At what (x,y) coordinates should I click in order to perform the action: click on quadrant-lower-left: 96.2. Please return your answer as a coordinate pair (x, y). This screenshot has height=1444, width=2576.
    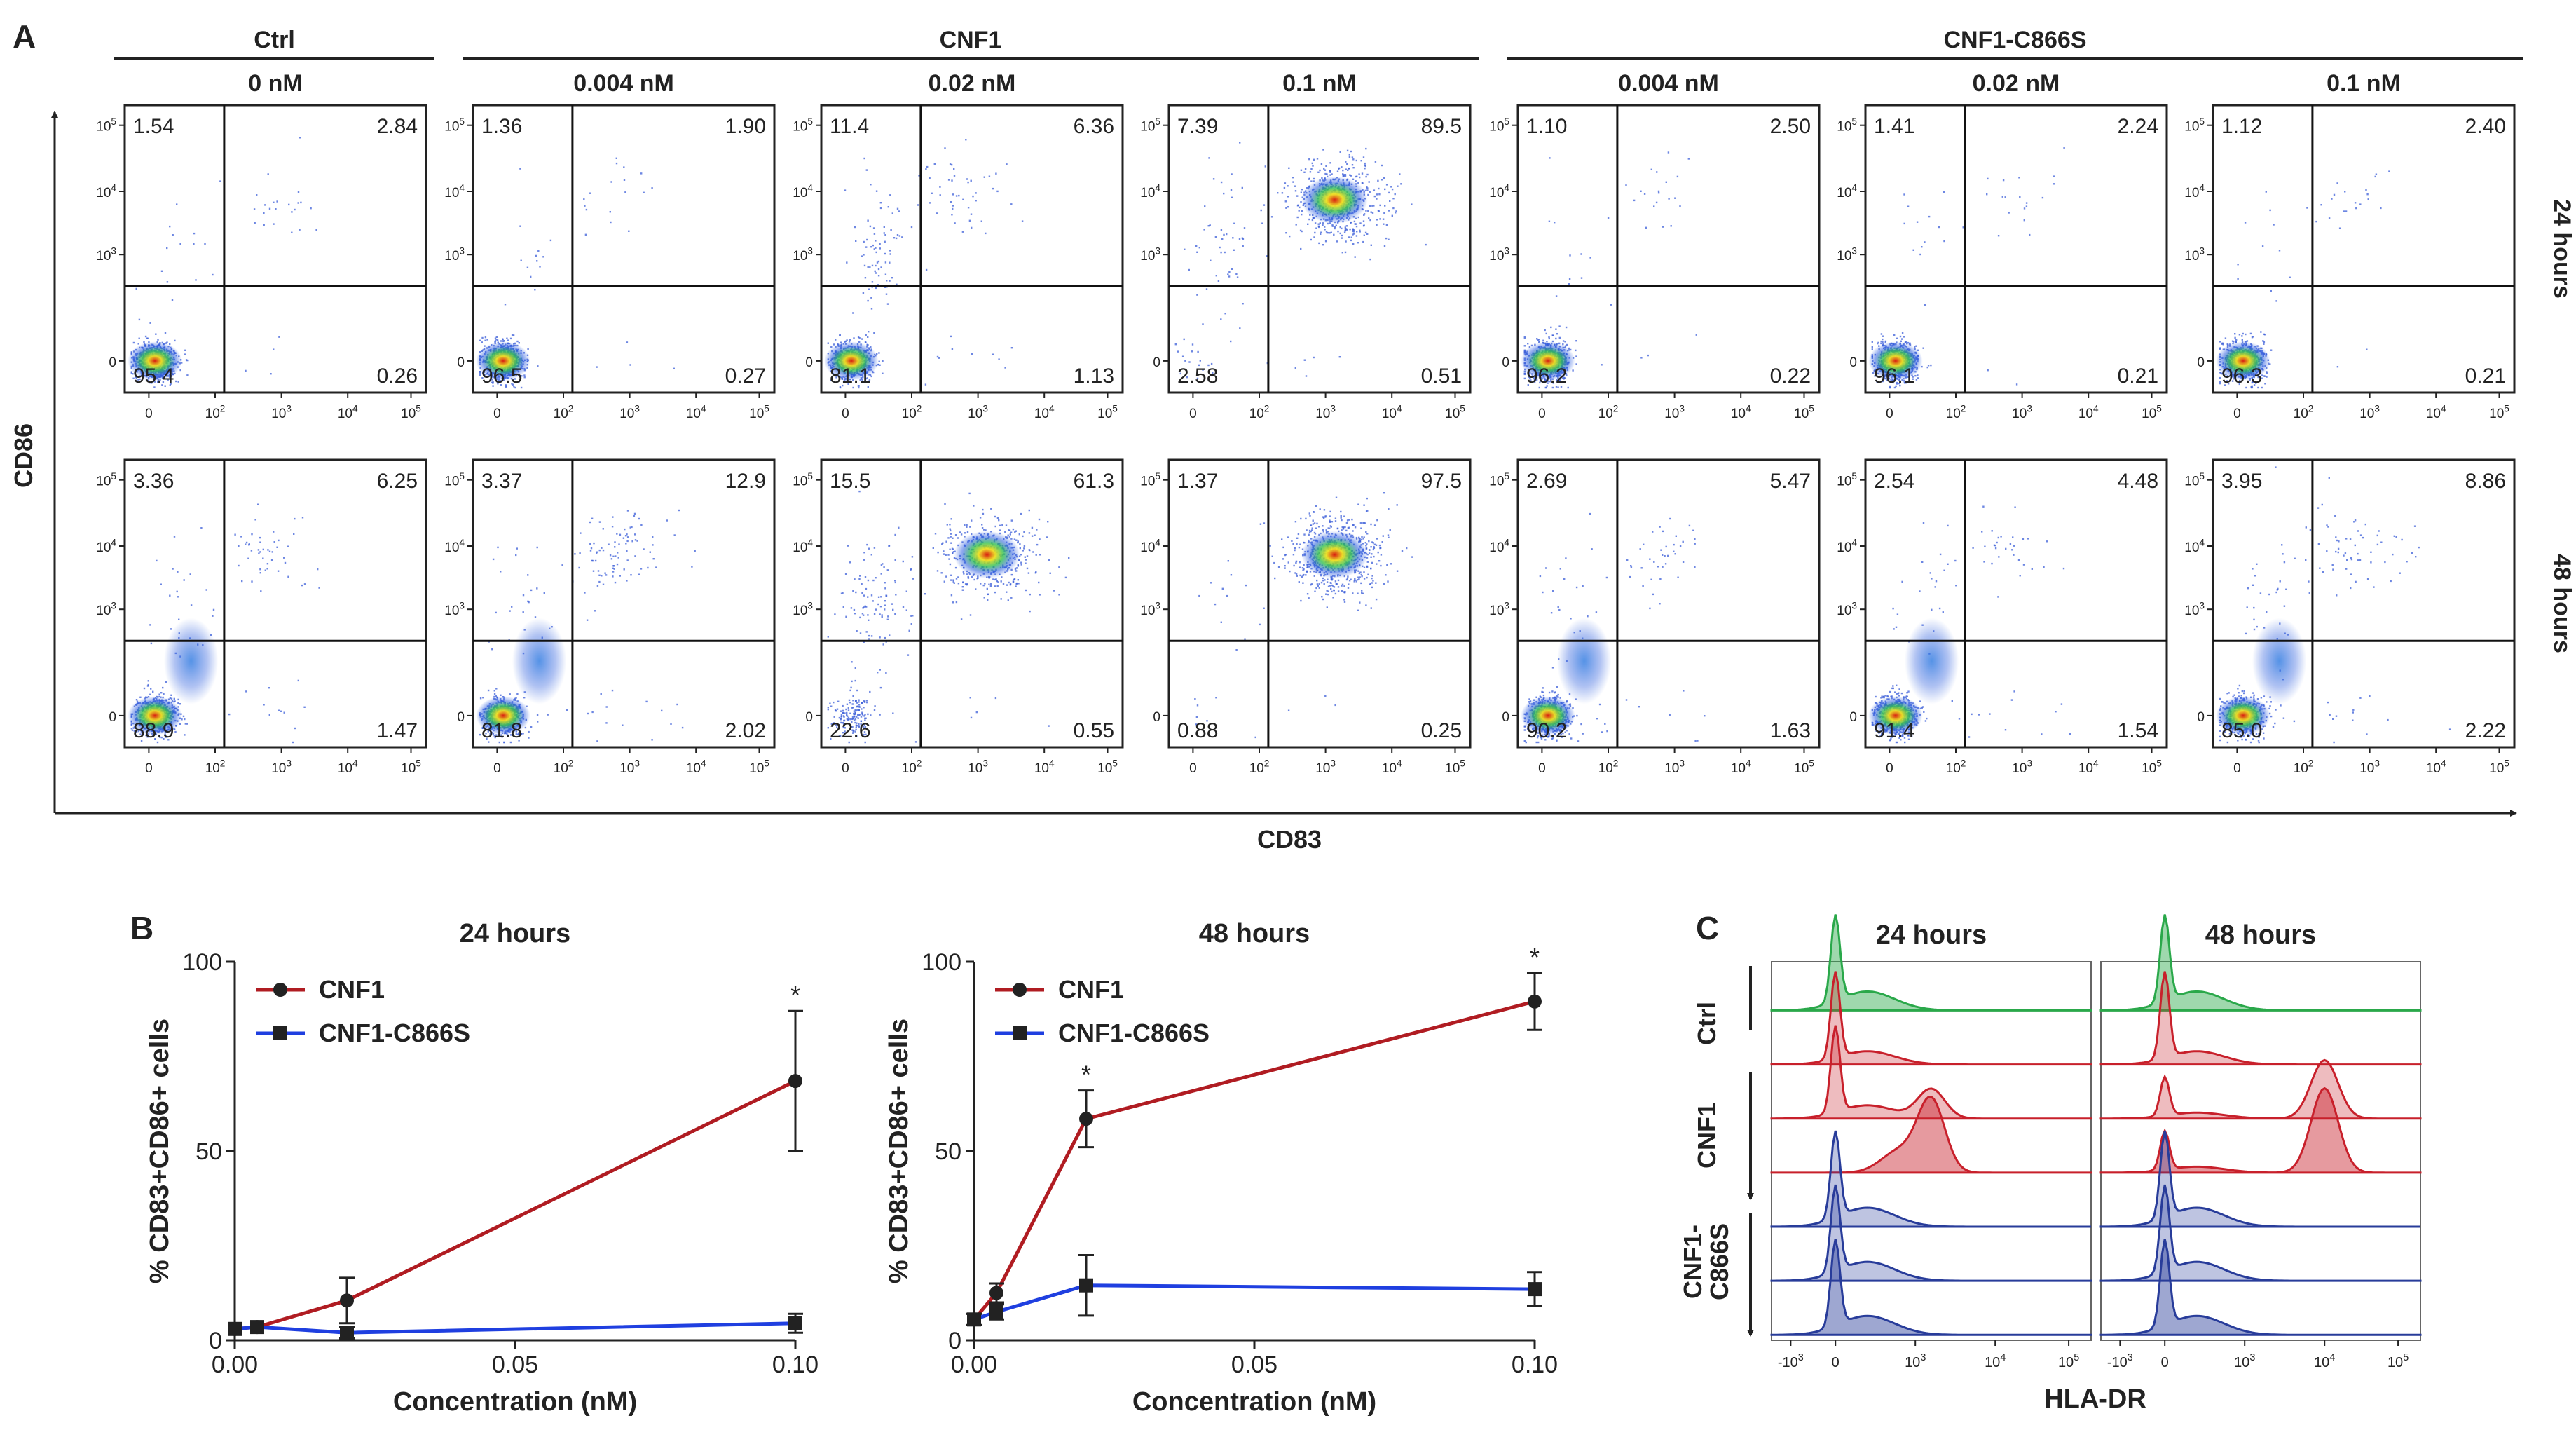
    Looking at the image, I should click on (1547, 376).